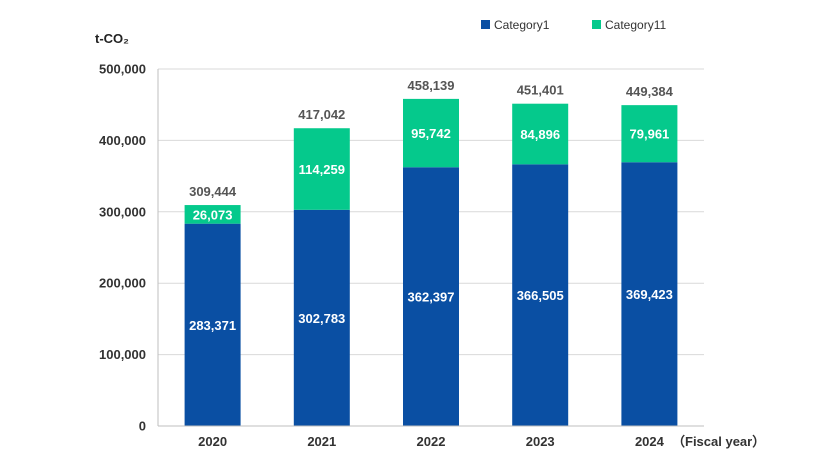 The image size is (840, 473). I want to click on total-label-2022: 458,139, so click(431, 85).